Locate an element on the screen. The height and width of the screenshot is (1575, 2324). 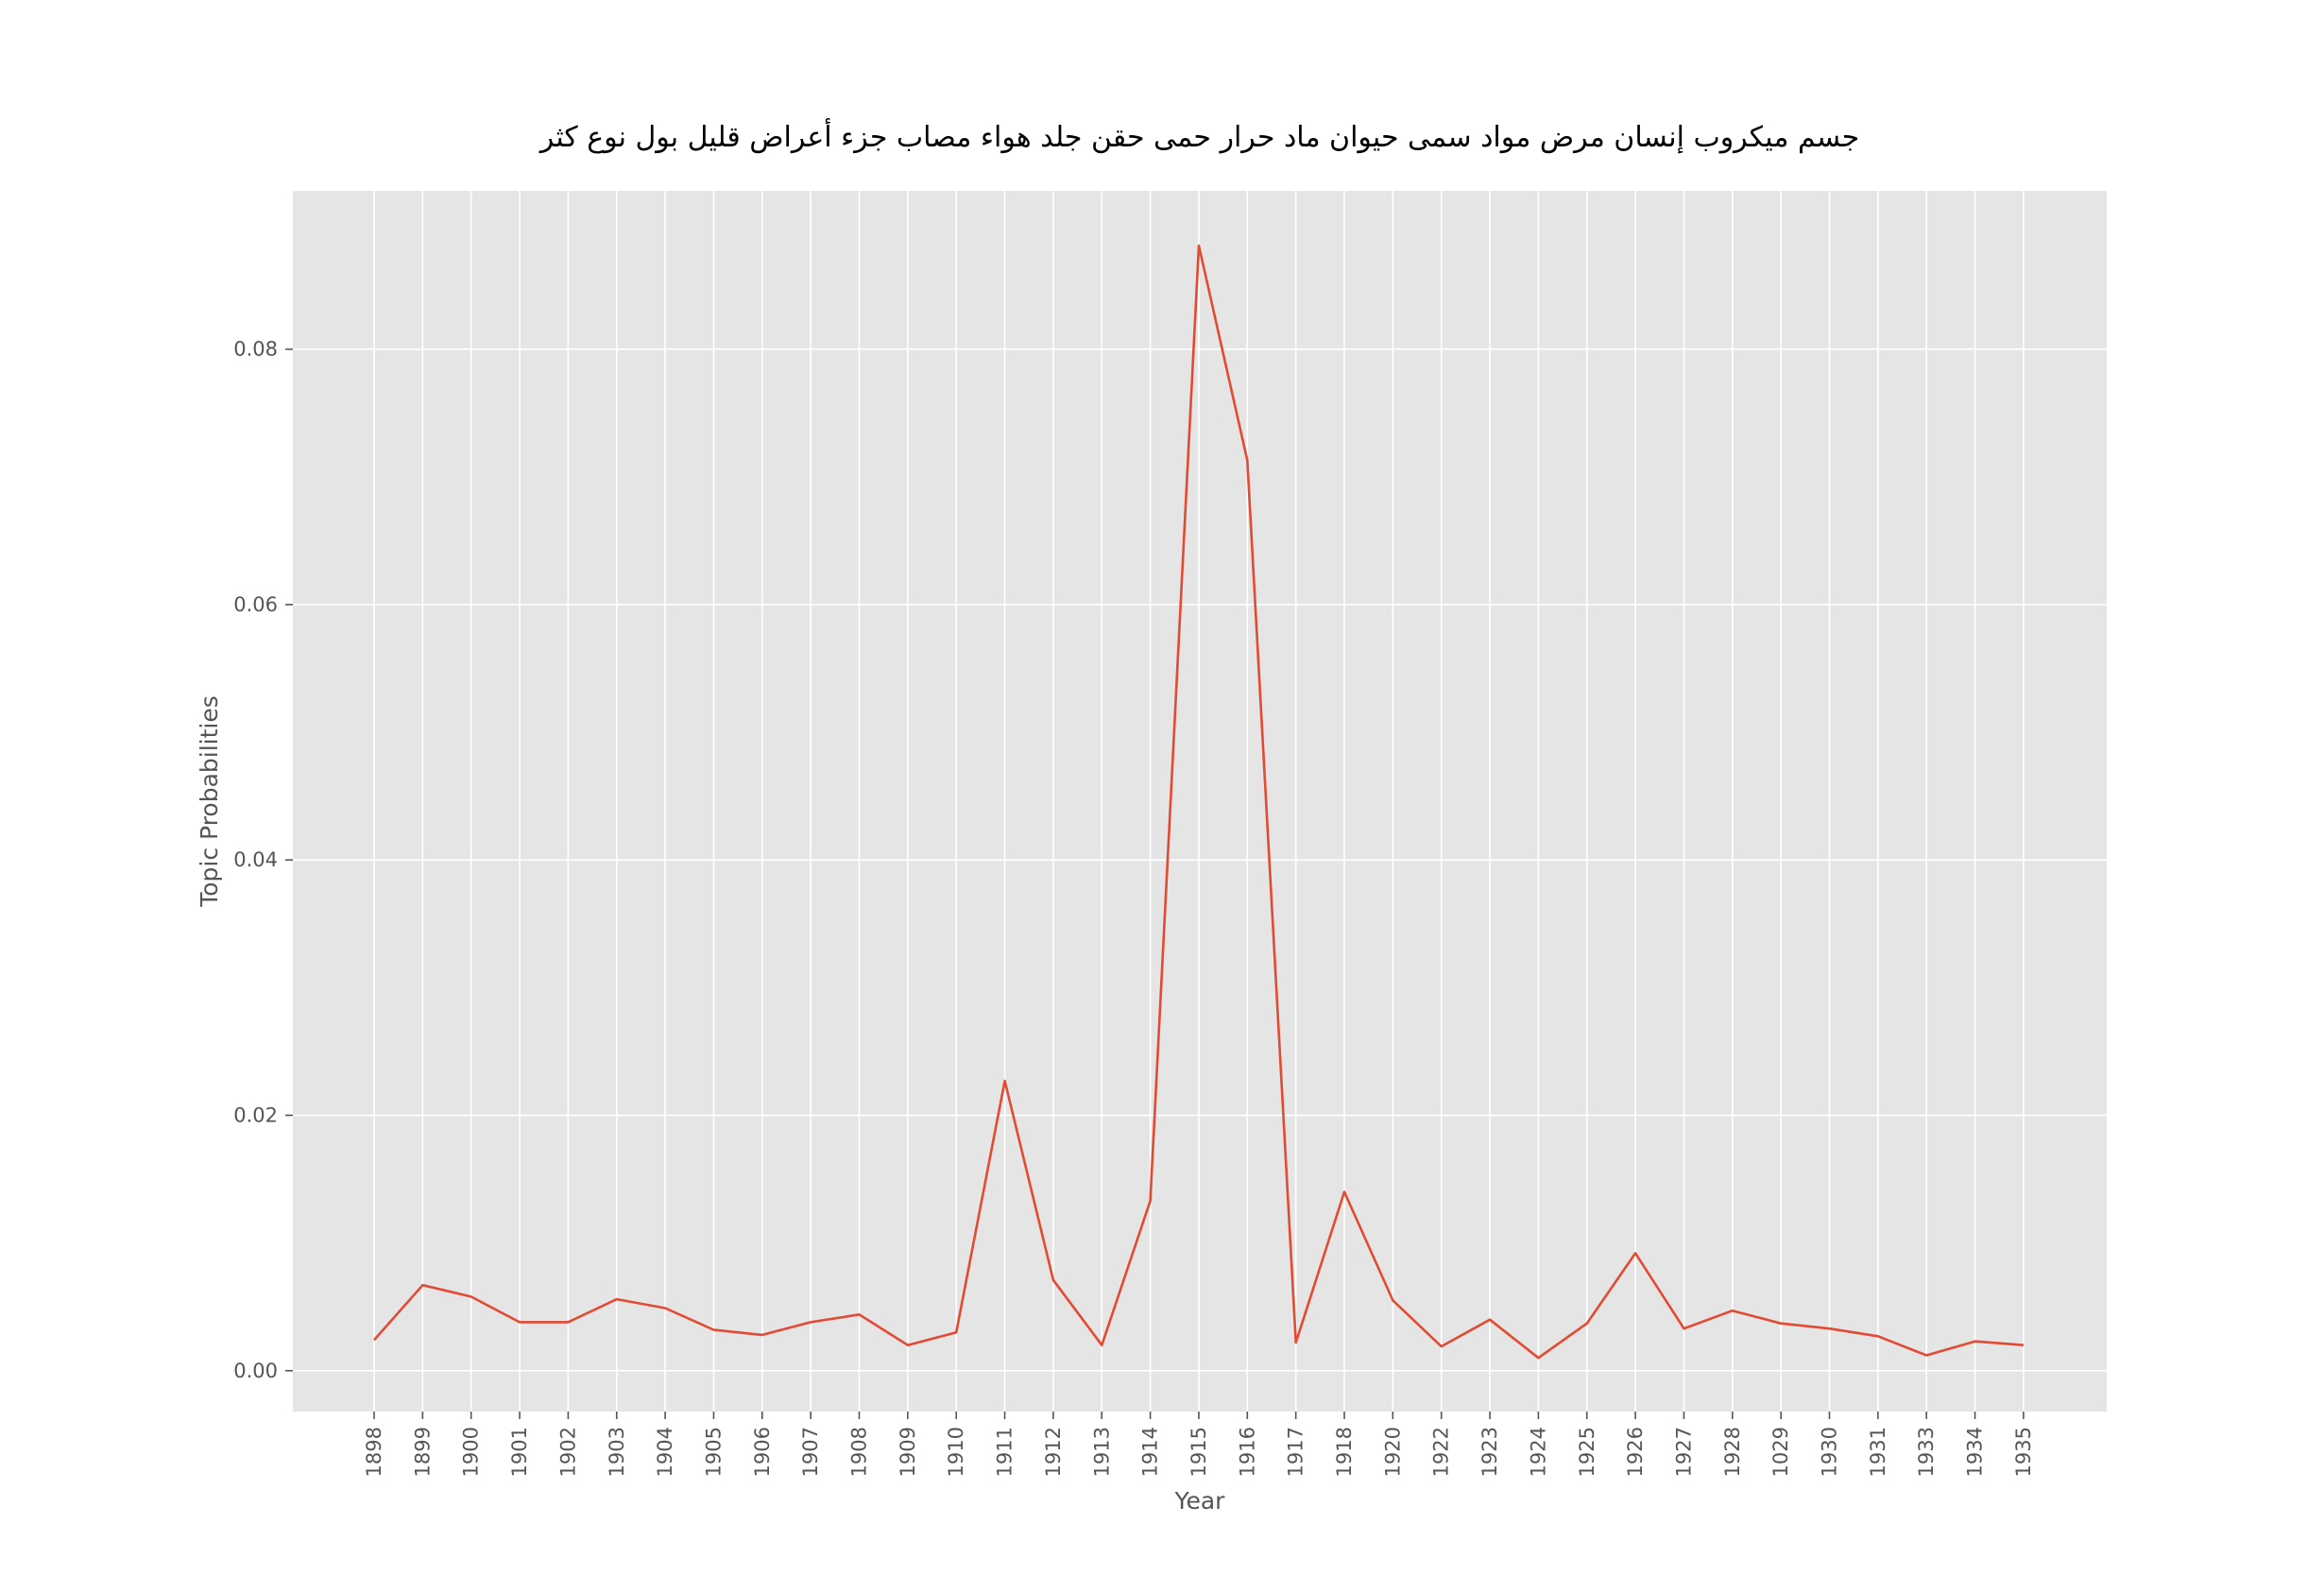
x-tick-label: 1924 is located at coordinates (1538, 1452).